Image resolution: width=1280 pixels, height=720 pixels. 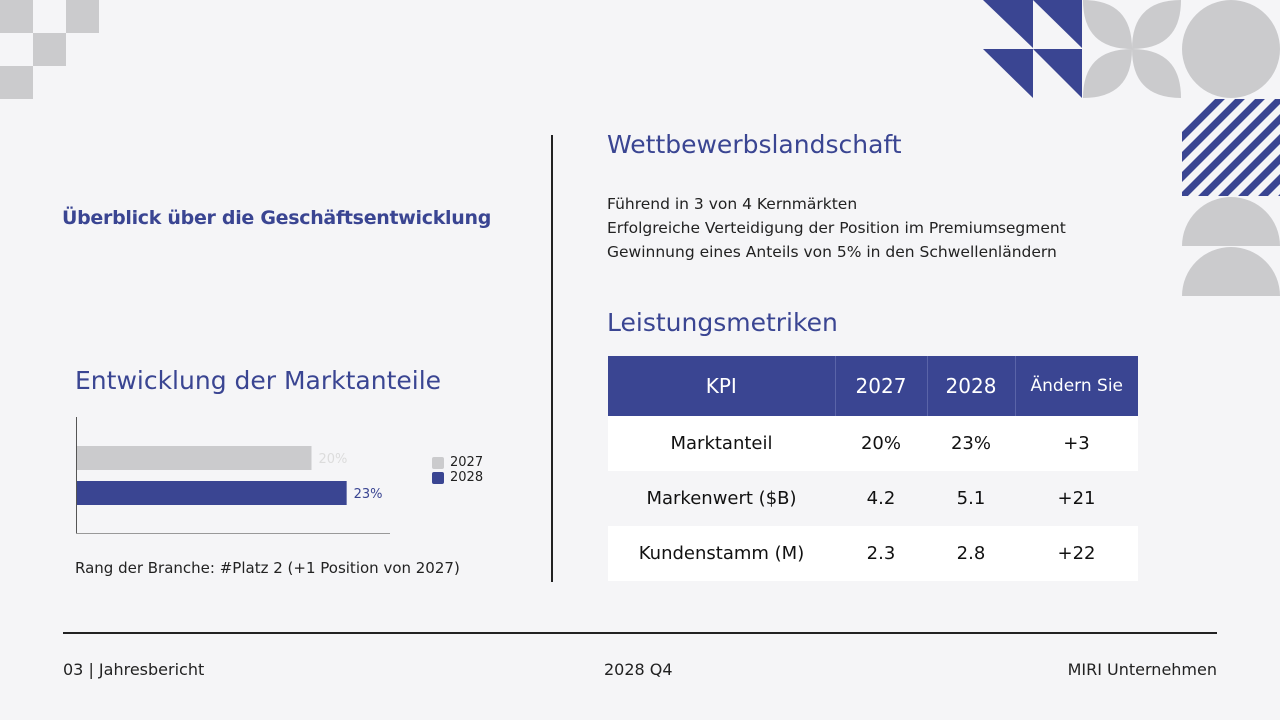 I want to click on cell: +21, so click(x=1076, y=498).